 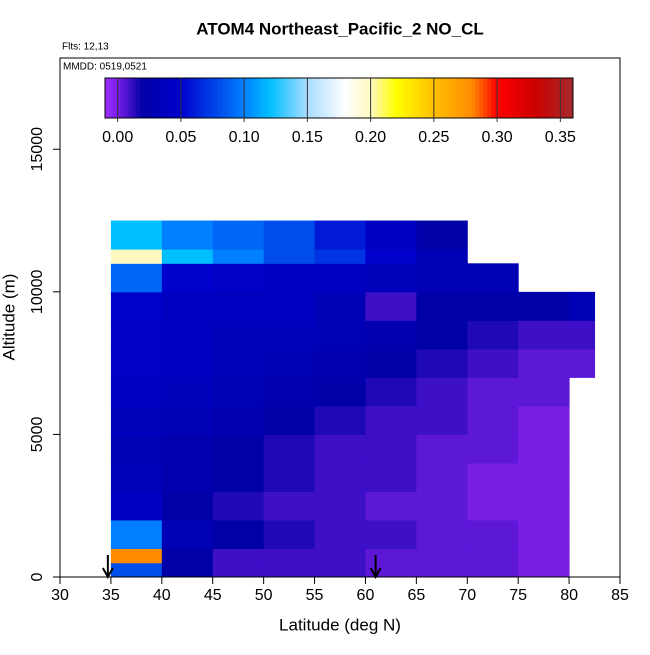 I want to click on colorbar-tick-label: 0.05, so click(x=180, y=137).